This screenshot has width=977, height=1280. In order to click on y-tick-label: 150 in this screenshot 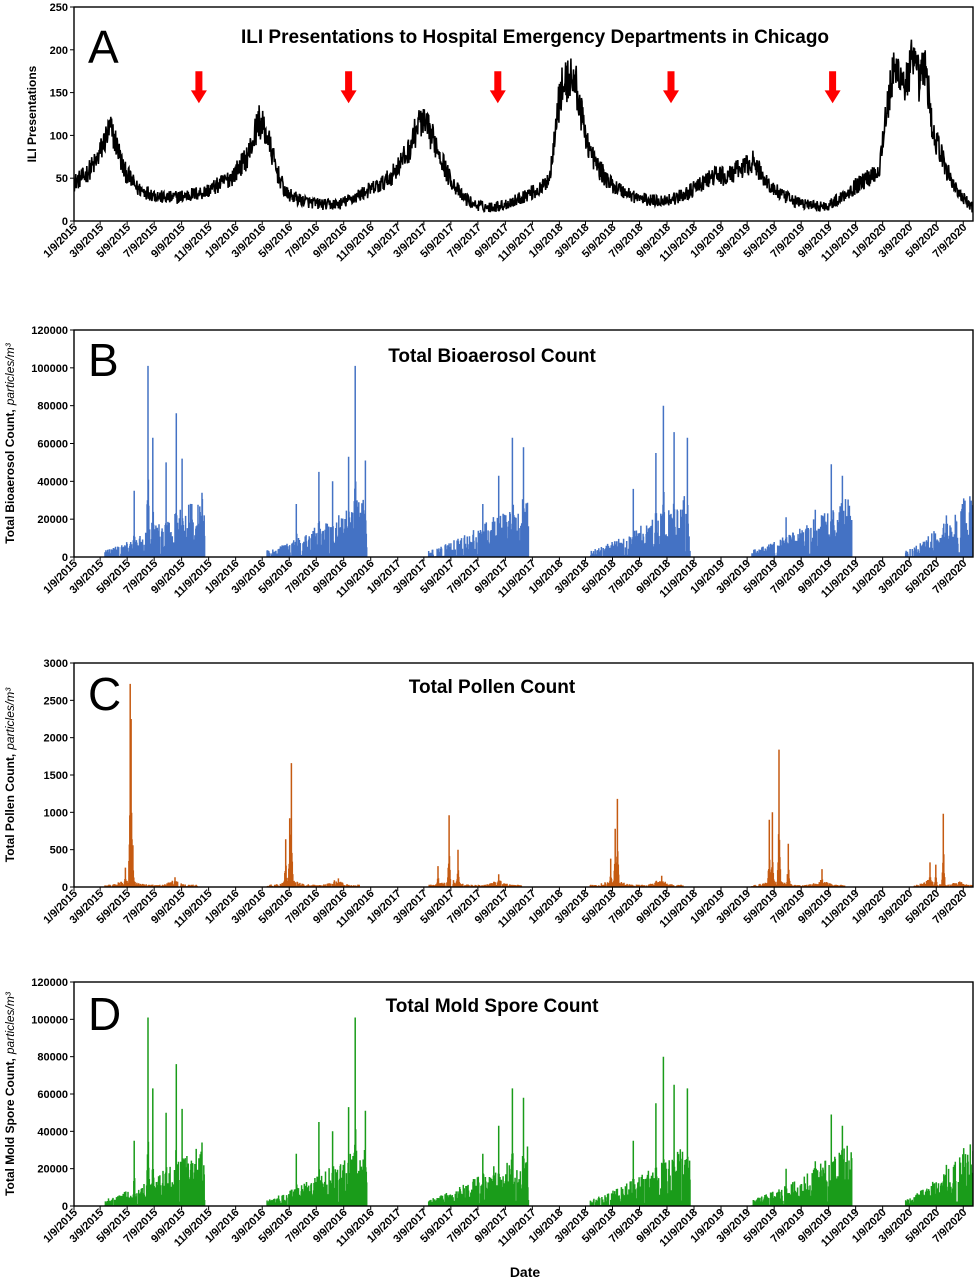, I will do `click(59, 94)`.